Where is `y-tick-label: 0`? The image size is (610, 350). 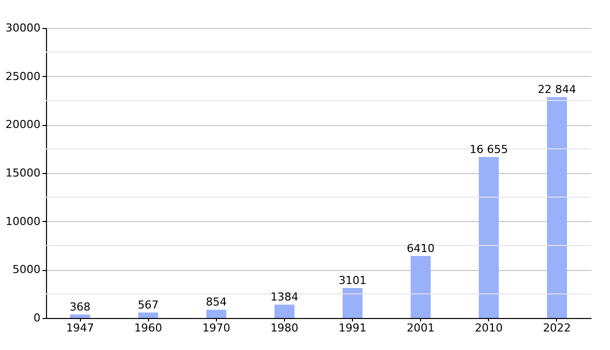
y-tick-label: 0 is located at coordinates (37, 318).